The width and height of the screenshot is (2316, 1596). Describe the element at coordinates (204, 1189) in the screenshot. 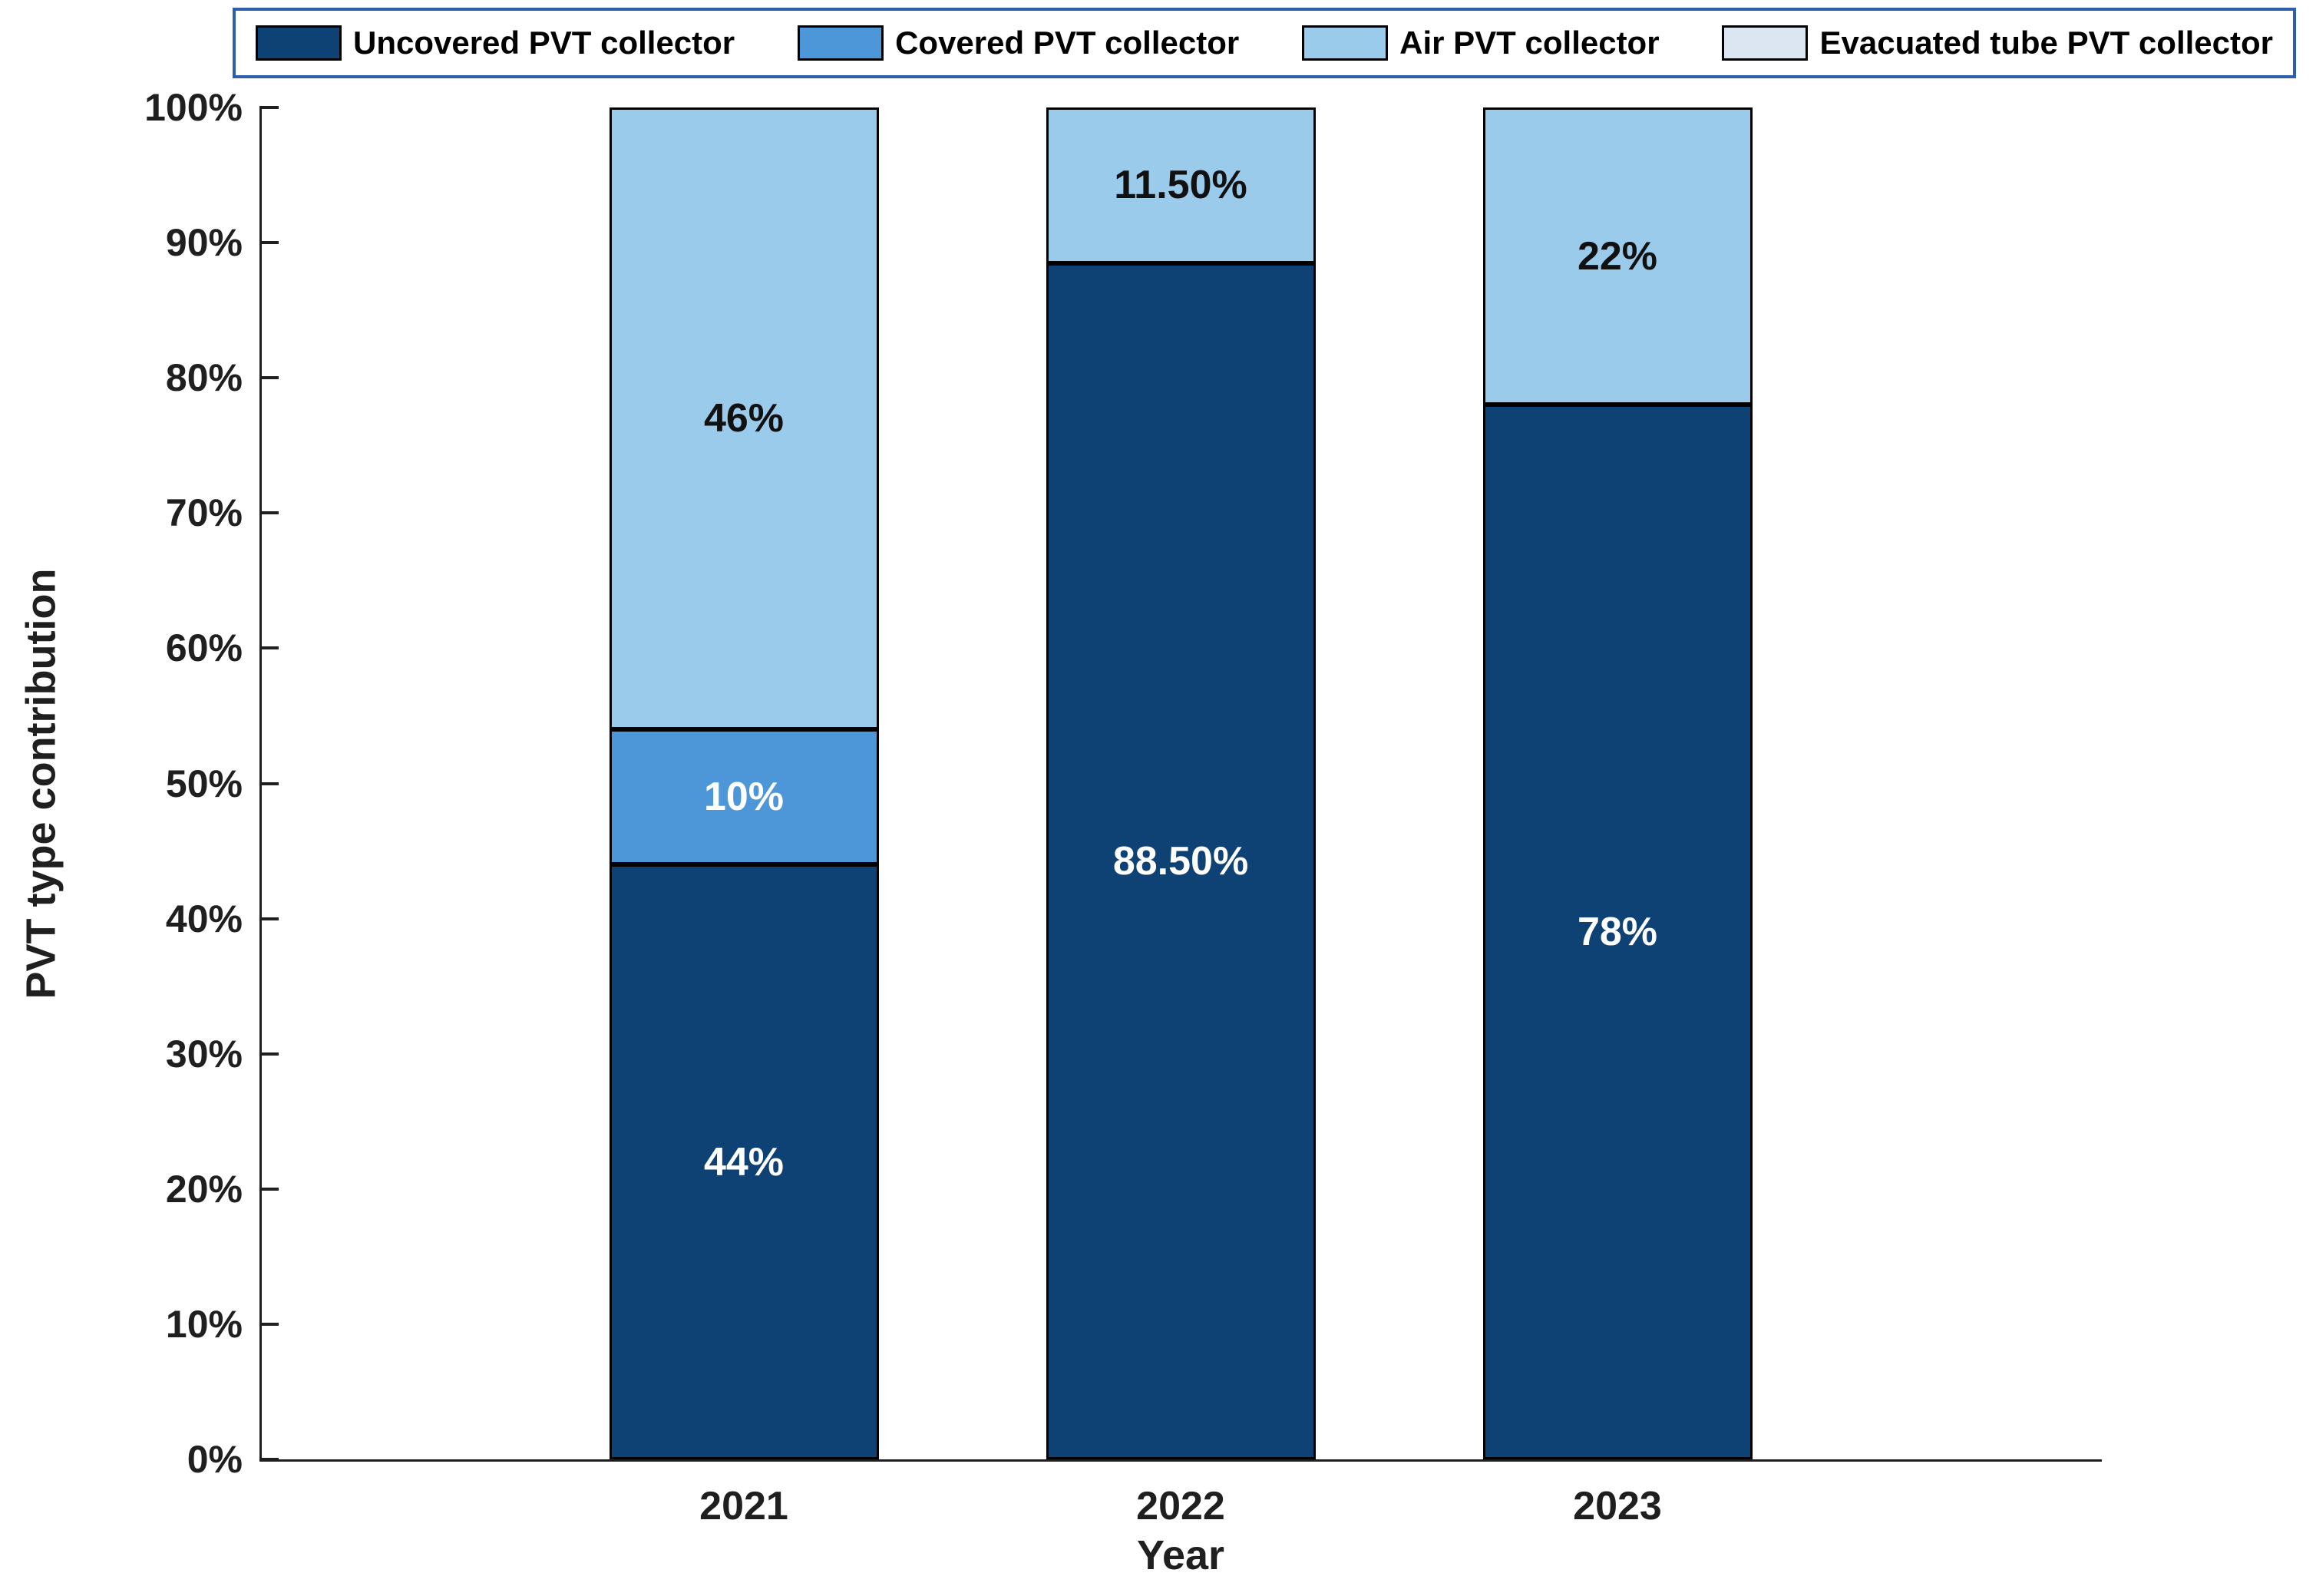

I see `y-tick-label: 20%` at that location.